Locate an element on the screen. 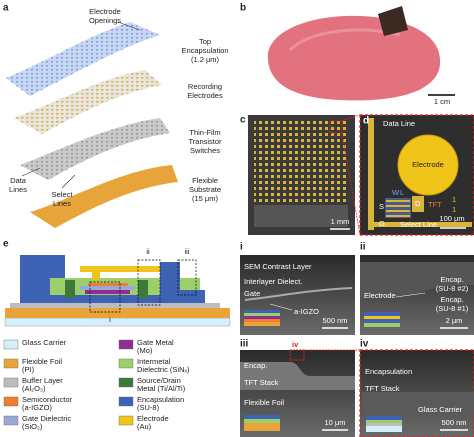  legend-label: (a-IGZO) is located at coordinates (37, 407).